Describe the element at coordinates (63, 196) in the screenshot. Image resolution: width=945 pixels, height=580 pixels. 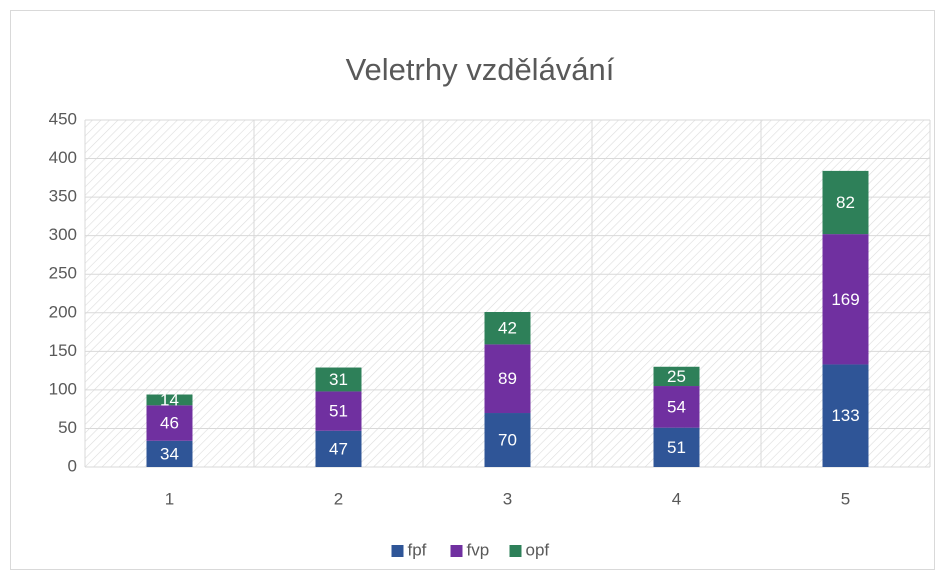
I see `y-tick-label: 350` at that location.